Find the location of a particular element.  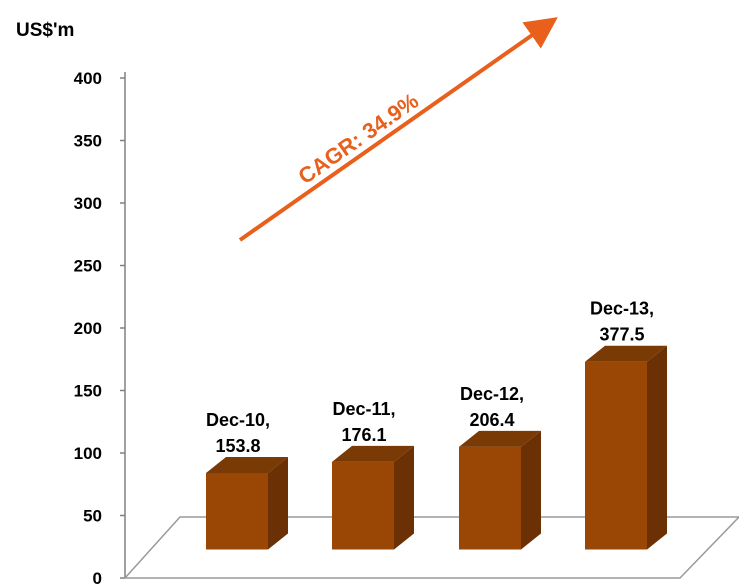

y-axis-ticks: 0 50 100 150 200 250 300 350 400 is located at coordinates (99, 327).